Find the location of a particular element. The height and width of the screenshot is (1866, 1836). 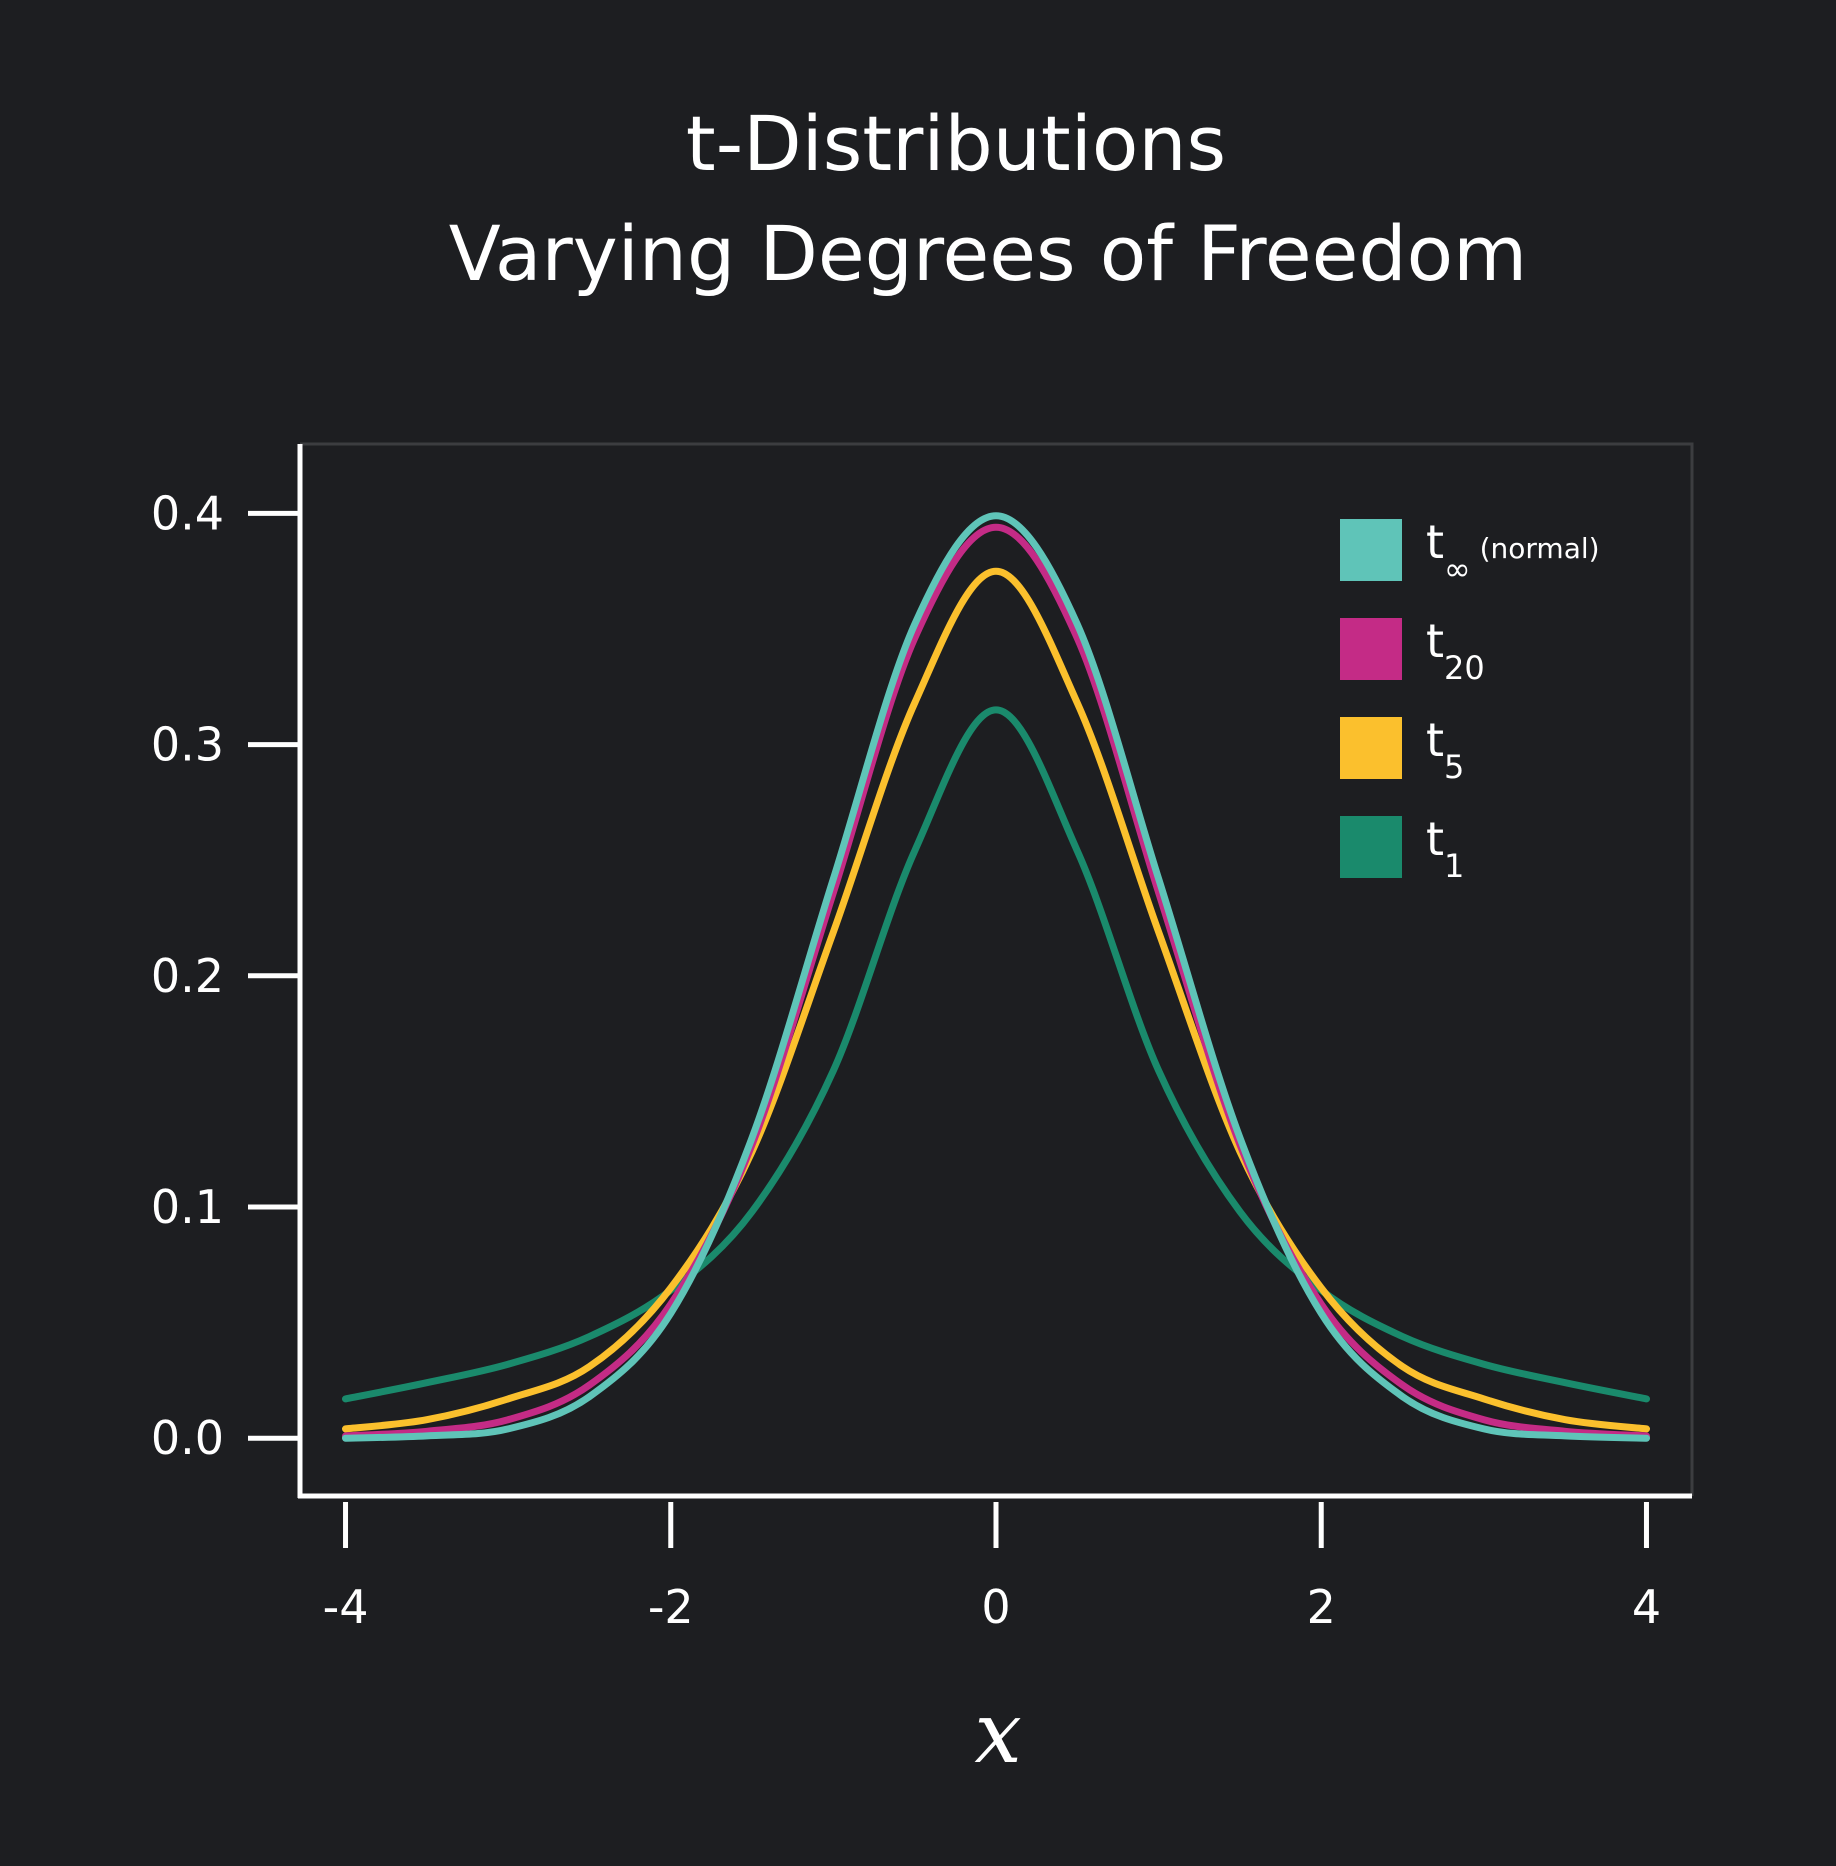

y-tick-label: 0.1 is located at coordinates (187, 1207).